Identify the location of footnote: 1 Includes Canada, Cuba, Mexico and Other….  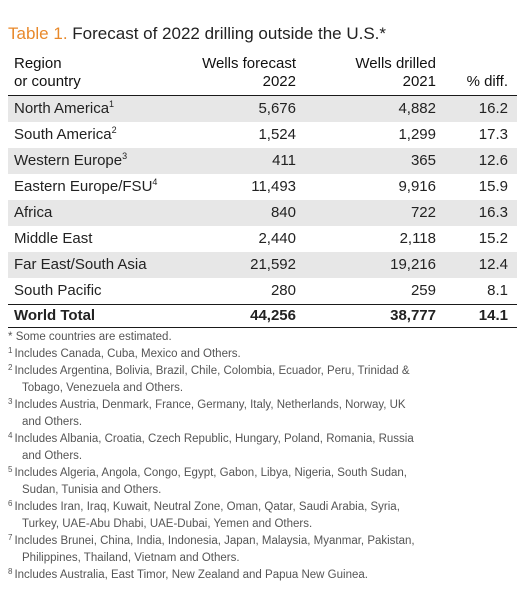
(124, 353).